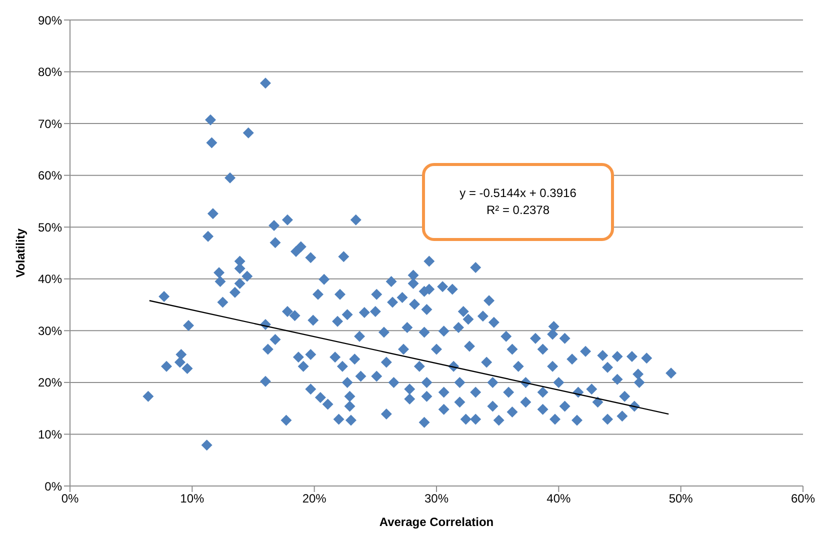 This screenshot has width=827, height=538. Describe the element at coordinates (192, 499) in the screenshot. I see `x-tick-label: 10%` at that location.